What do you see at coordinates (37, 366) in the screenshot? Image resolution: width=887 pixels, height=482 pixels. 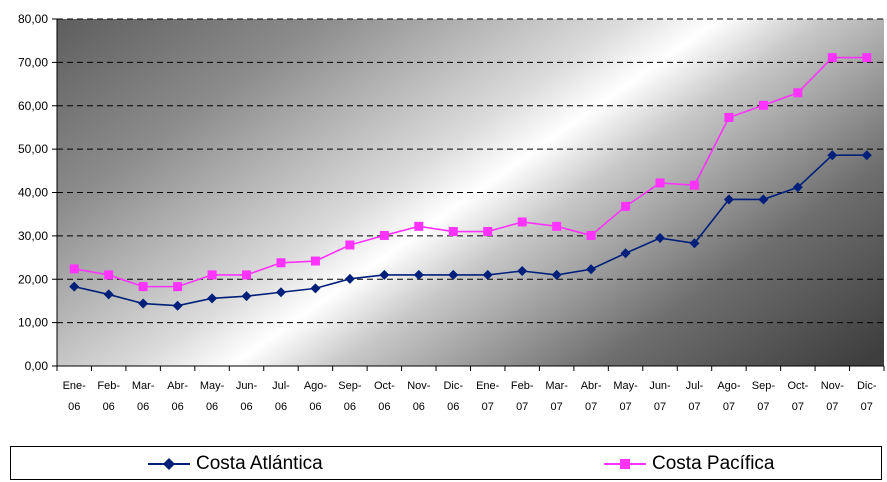 I see `y-tick-label: 0,00` at bounding box center [37, 366].